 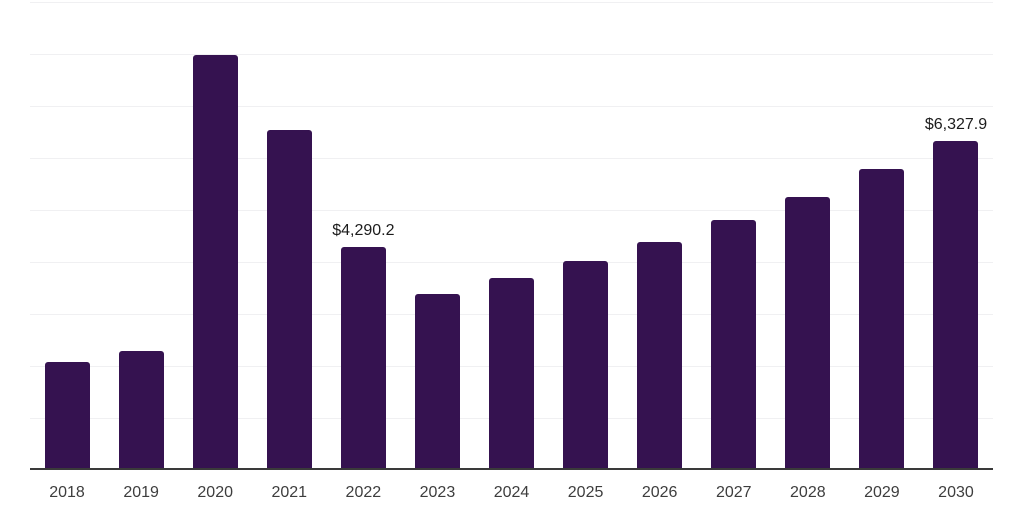 What do you see at coordinates (141, 492) in the screenshot?
I see `x-tick-2019: 2019` at bounding box center [141, 492].